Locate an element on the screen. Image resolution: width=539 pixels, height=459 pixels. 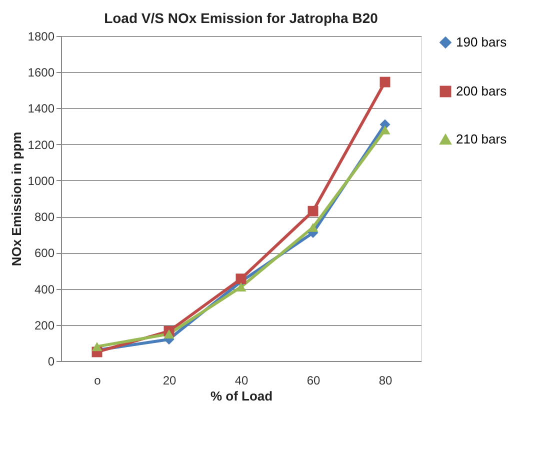
x-tick-label: 80 is located at coordinates (385, 381).